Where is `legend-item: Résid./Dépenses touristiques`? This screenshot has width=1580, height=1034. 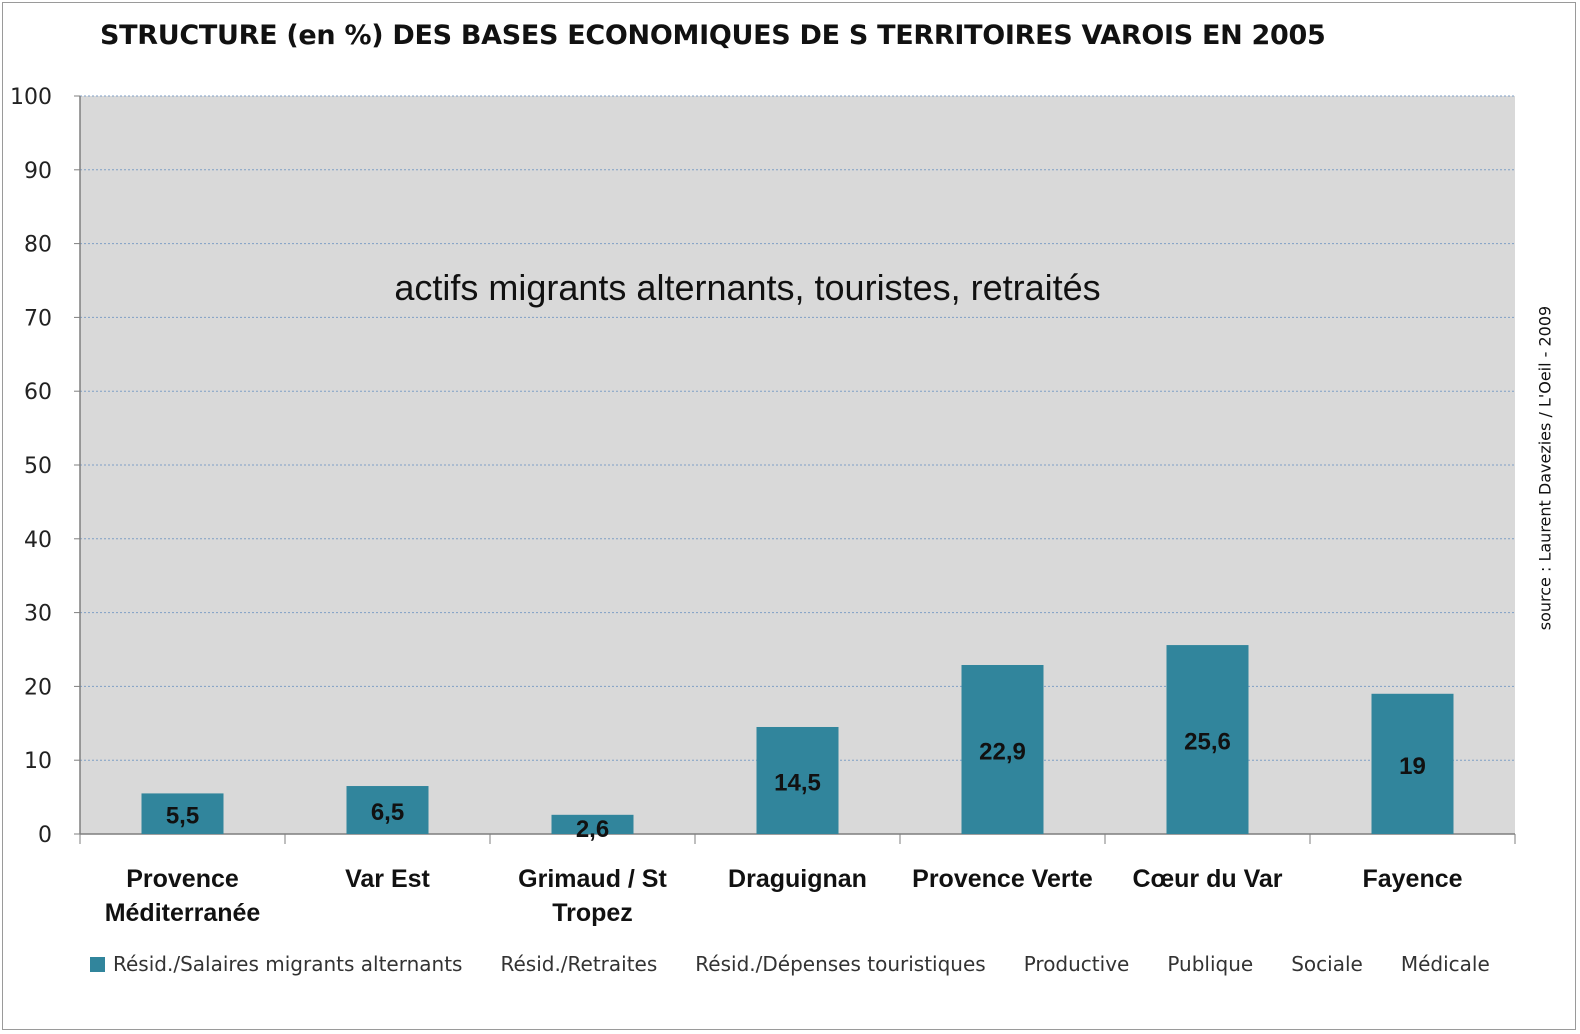 legend-item: Résid./Dépenses touristiques is located at coordinates (836, 964).